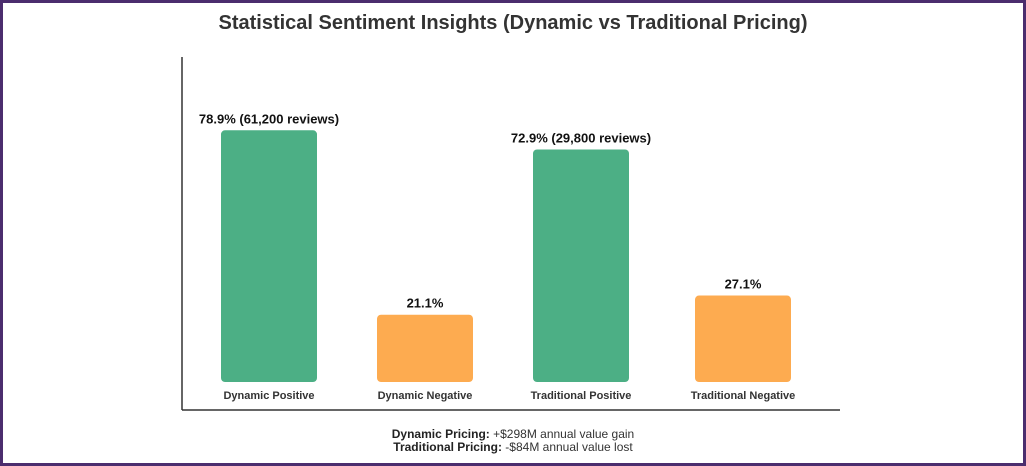 The width and height of the screenshot is (1026, 466). I want to click on x-tick-label: Traditional Negative, so click(743, 396).